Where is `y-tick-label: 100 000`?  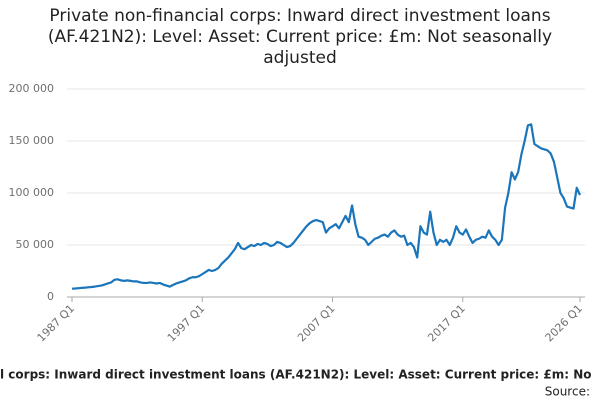 y-tick-label: 100 000 is located at coordinates (32, 192).